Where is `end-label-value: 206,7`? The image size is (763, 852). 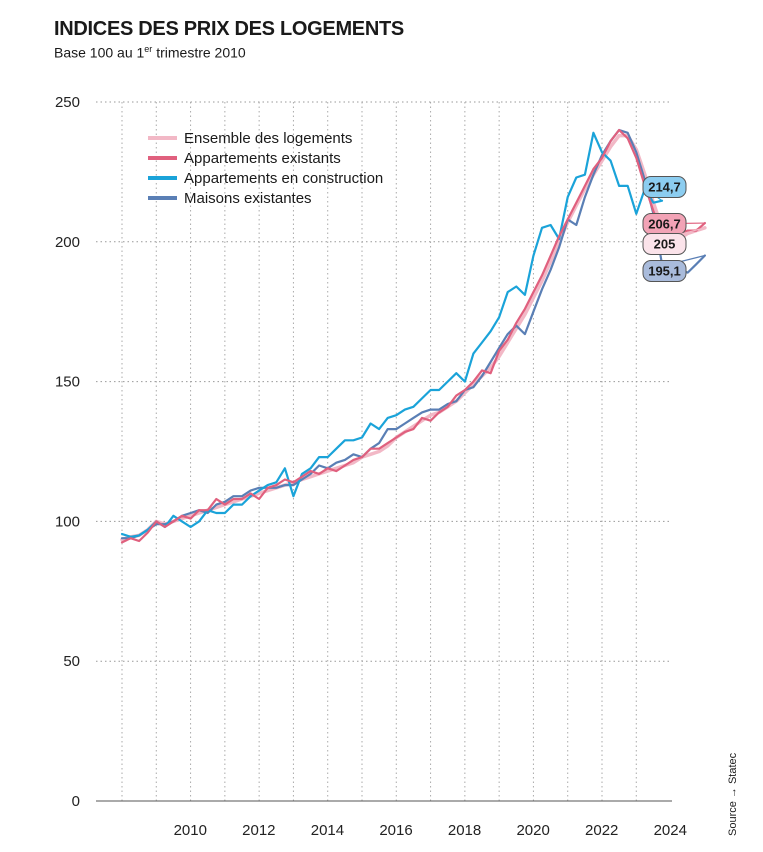
end-label-value: 206,7 is located at coordinates (664, 224).